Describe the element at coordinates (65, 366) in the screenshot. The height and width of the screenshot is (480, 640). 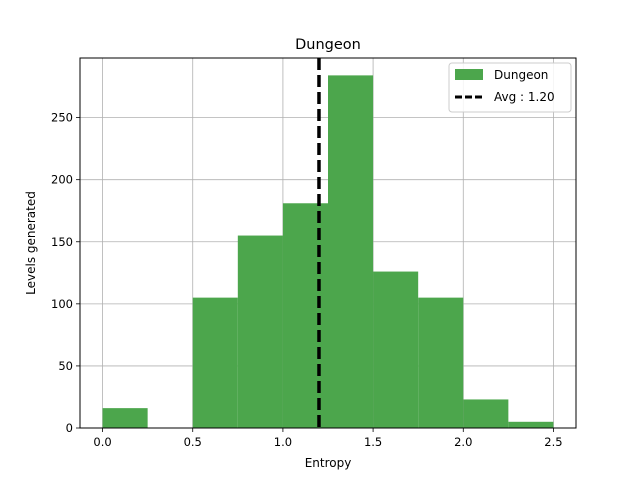
I see `y-tick-label: 50` at that location.